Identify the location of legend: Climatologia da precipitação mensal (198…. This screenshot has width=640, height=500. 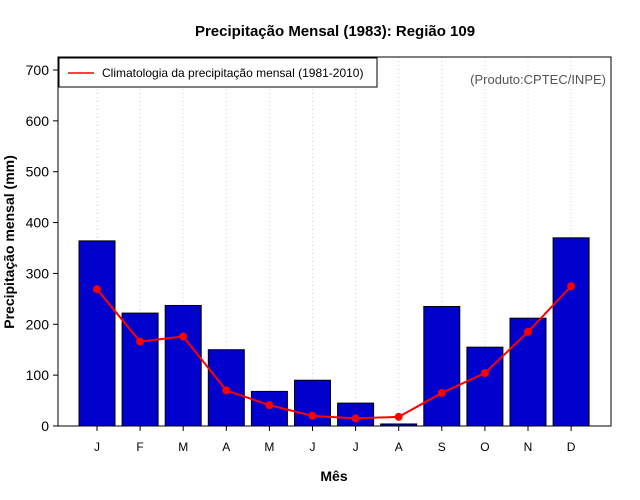
(218, 72).